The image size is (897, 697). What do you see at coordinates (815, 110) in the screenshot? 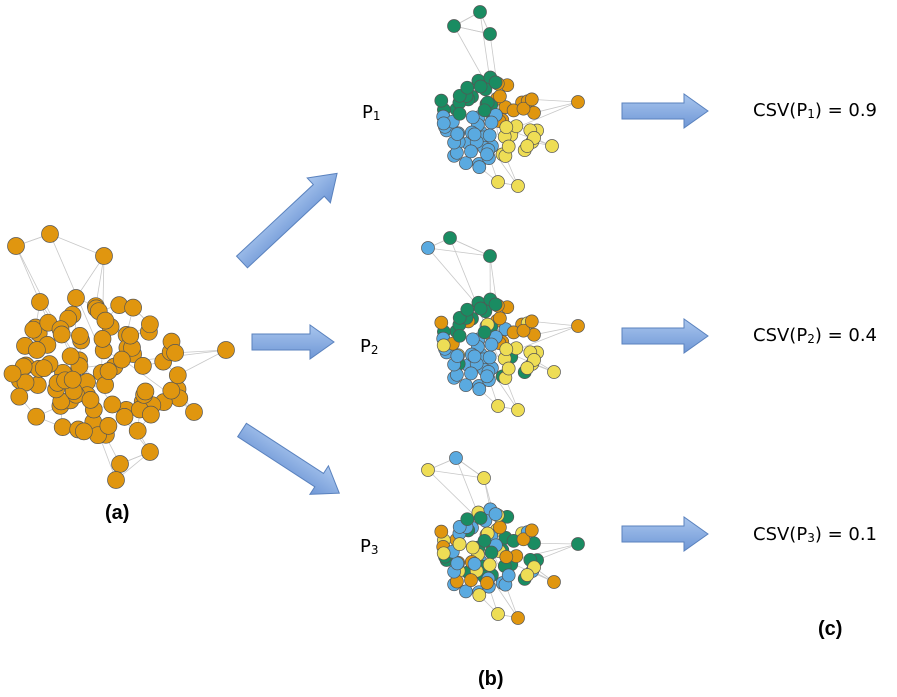
I see `csv-label-p1: CSV(P1) = 0.9` at bounding box center [815, 110].